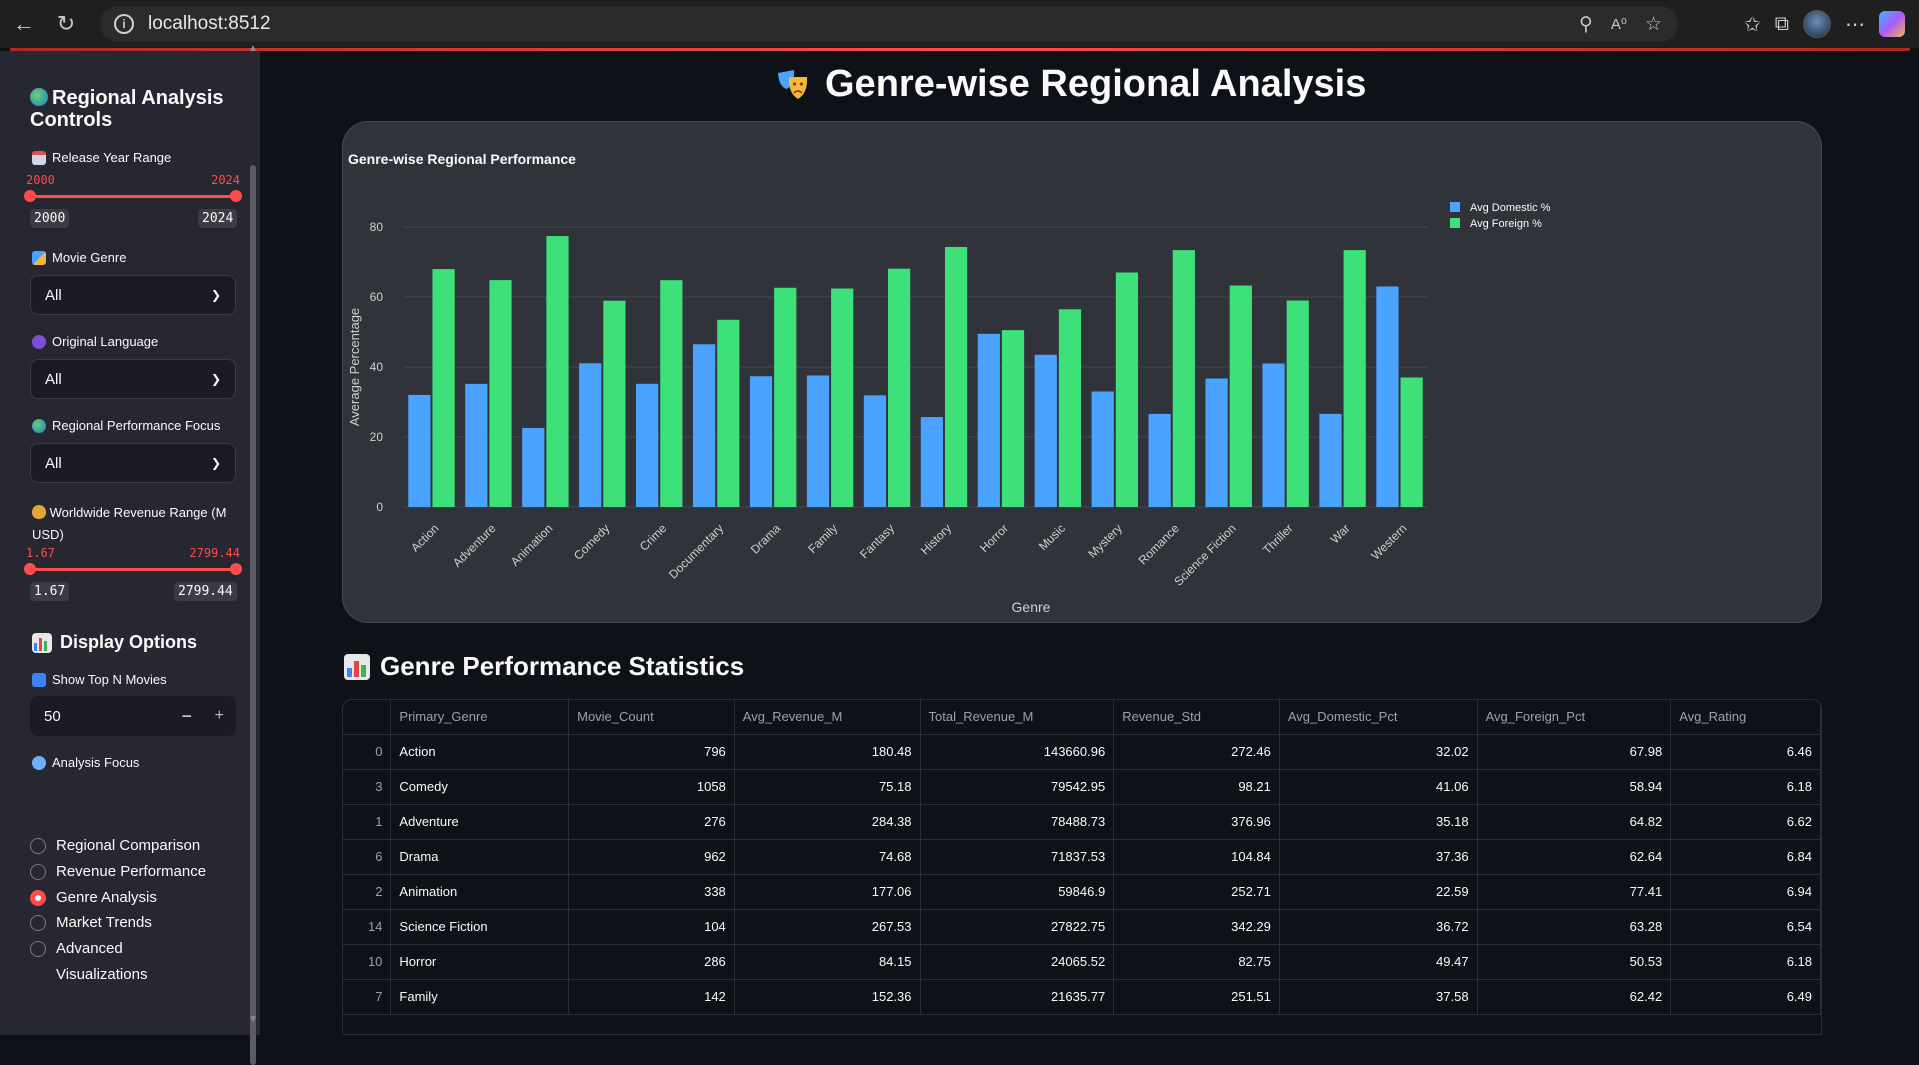 Image resolution: width=1919 pixels, height=1065 pixels. Describe the element at coordinates (1378, 717) in the screenshot. I see `column-header: Avg_Domestic_Pct` at that location.